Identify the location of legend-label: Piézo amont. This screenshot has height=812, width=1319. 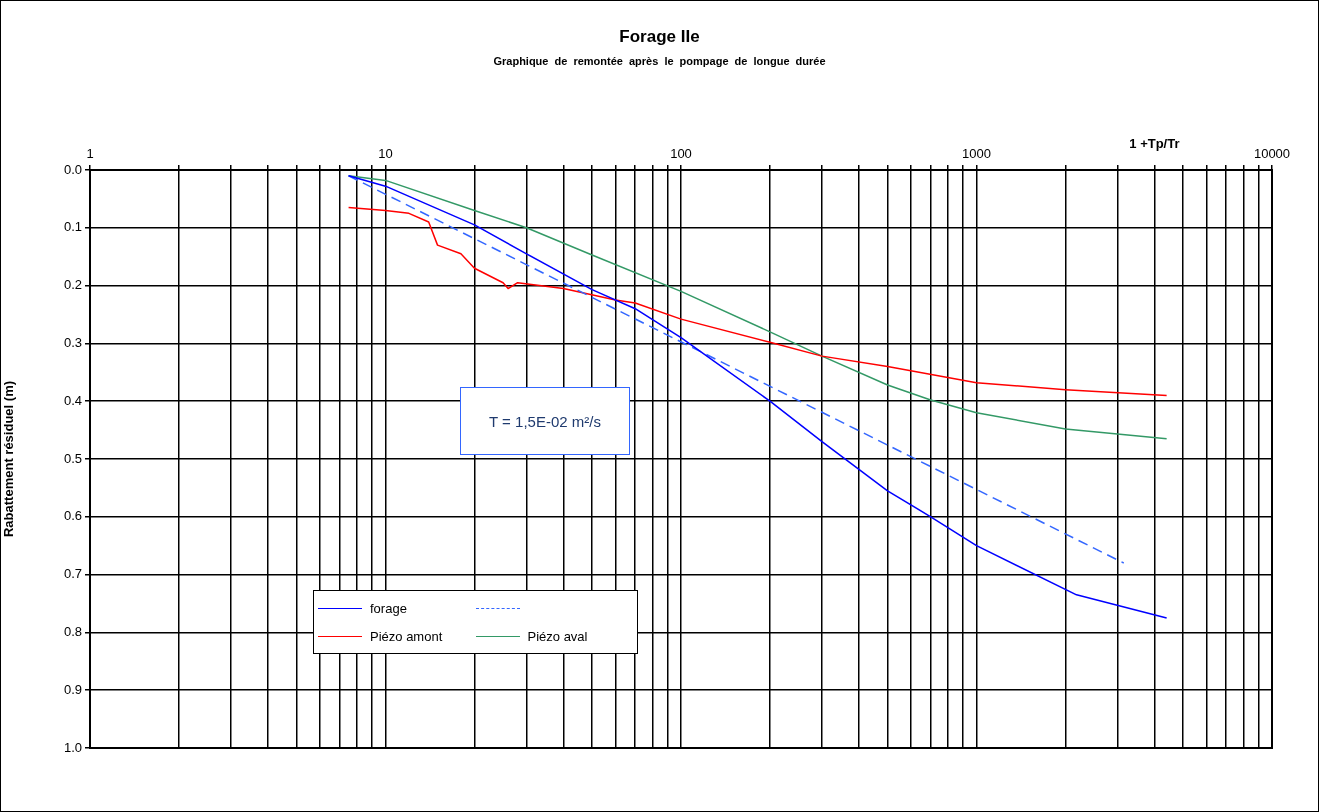
(406, 636).